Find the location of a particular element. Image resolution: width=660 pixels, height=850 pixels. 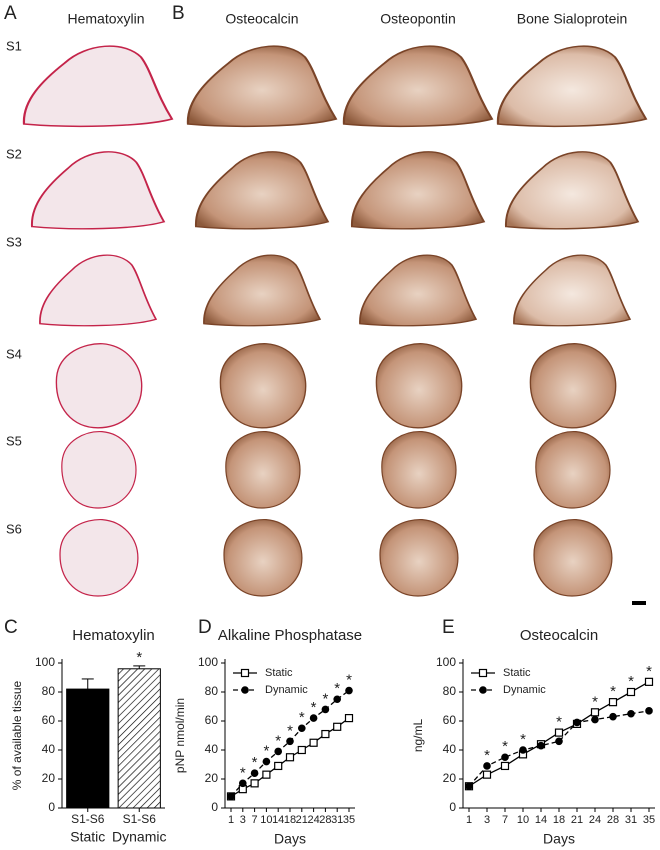

row-label: S5 is located at coordinates (14, 440).